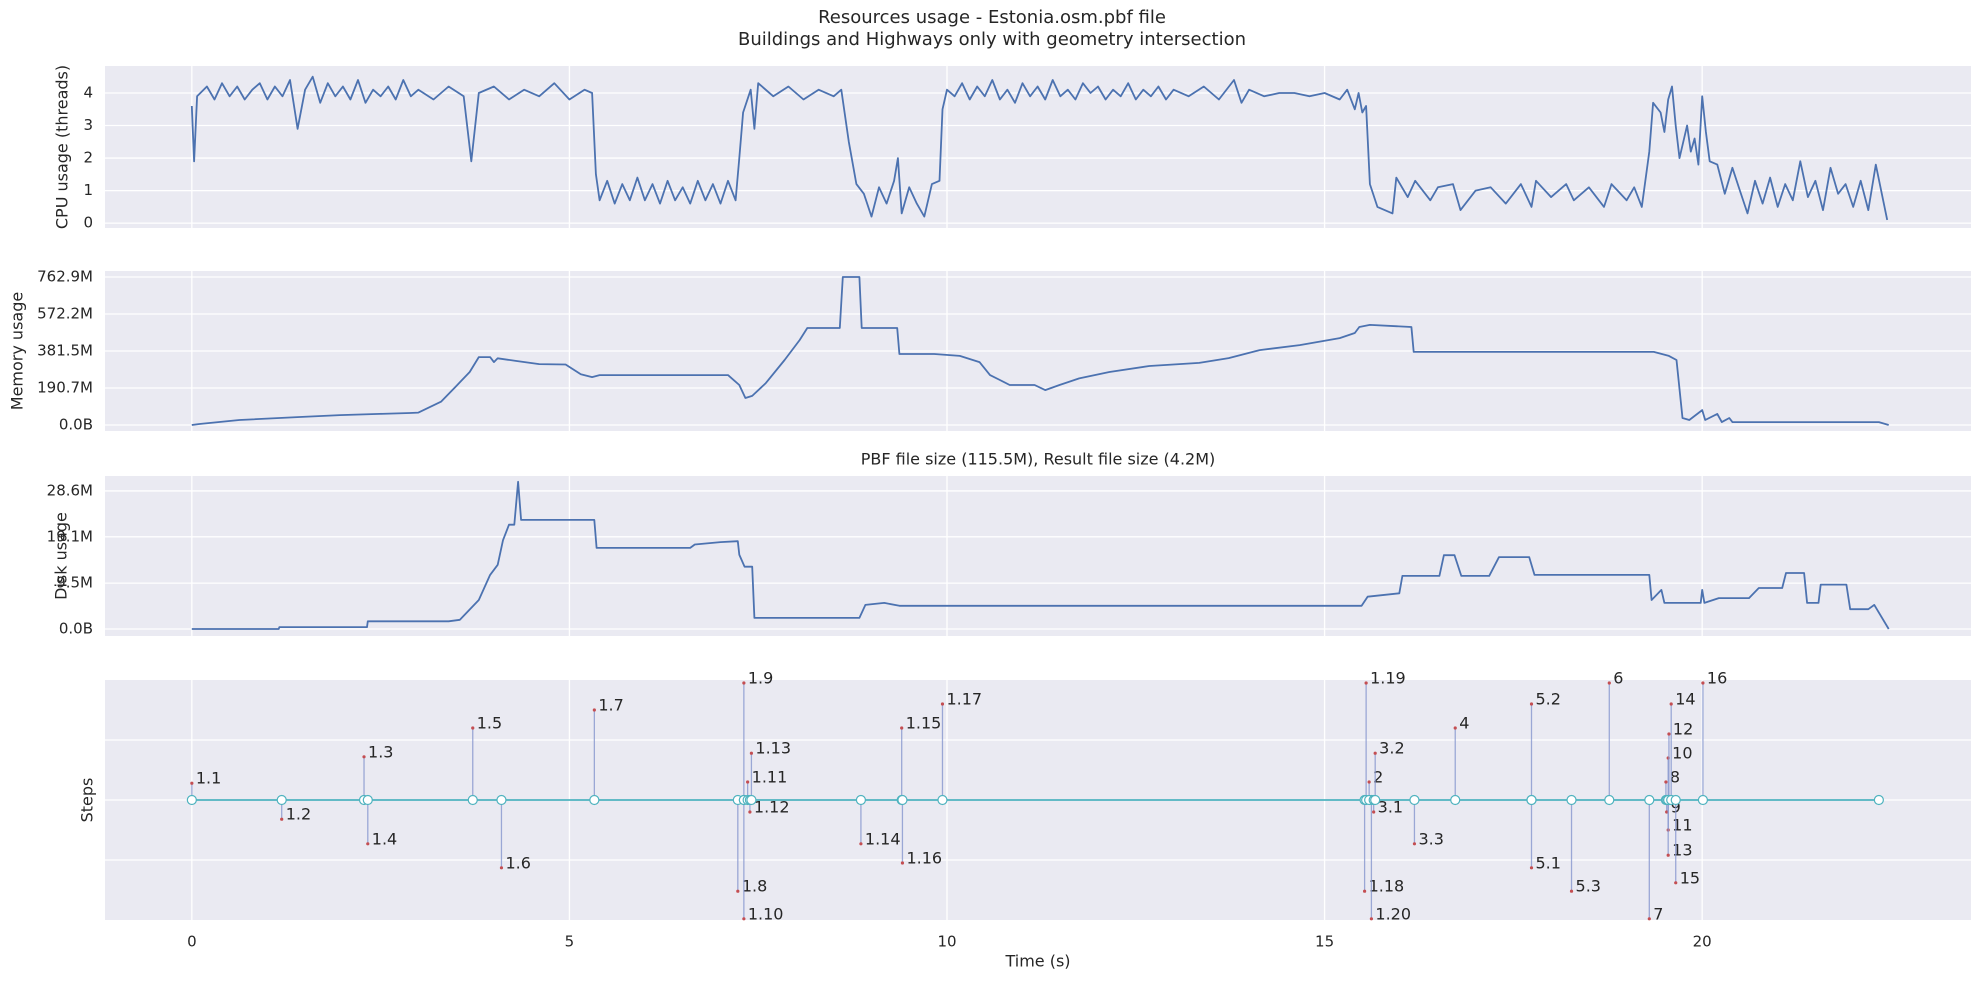  I want to click on step-label: 1.2, so click(298, 814).